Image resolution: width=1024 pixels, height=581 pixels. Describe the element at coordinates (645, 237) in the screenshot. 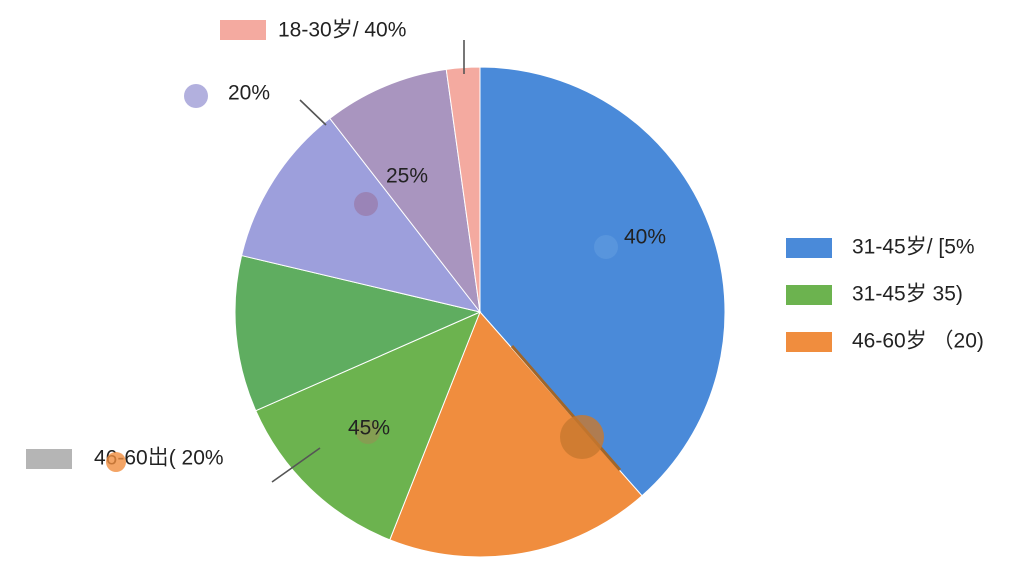

I see `annotation-label: 40%` at that location.